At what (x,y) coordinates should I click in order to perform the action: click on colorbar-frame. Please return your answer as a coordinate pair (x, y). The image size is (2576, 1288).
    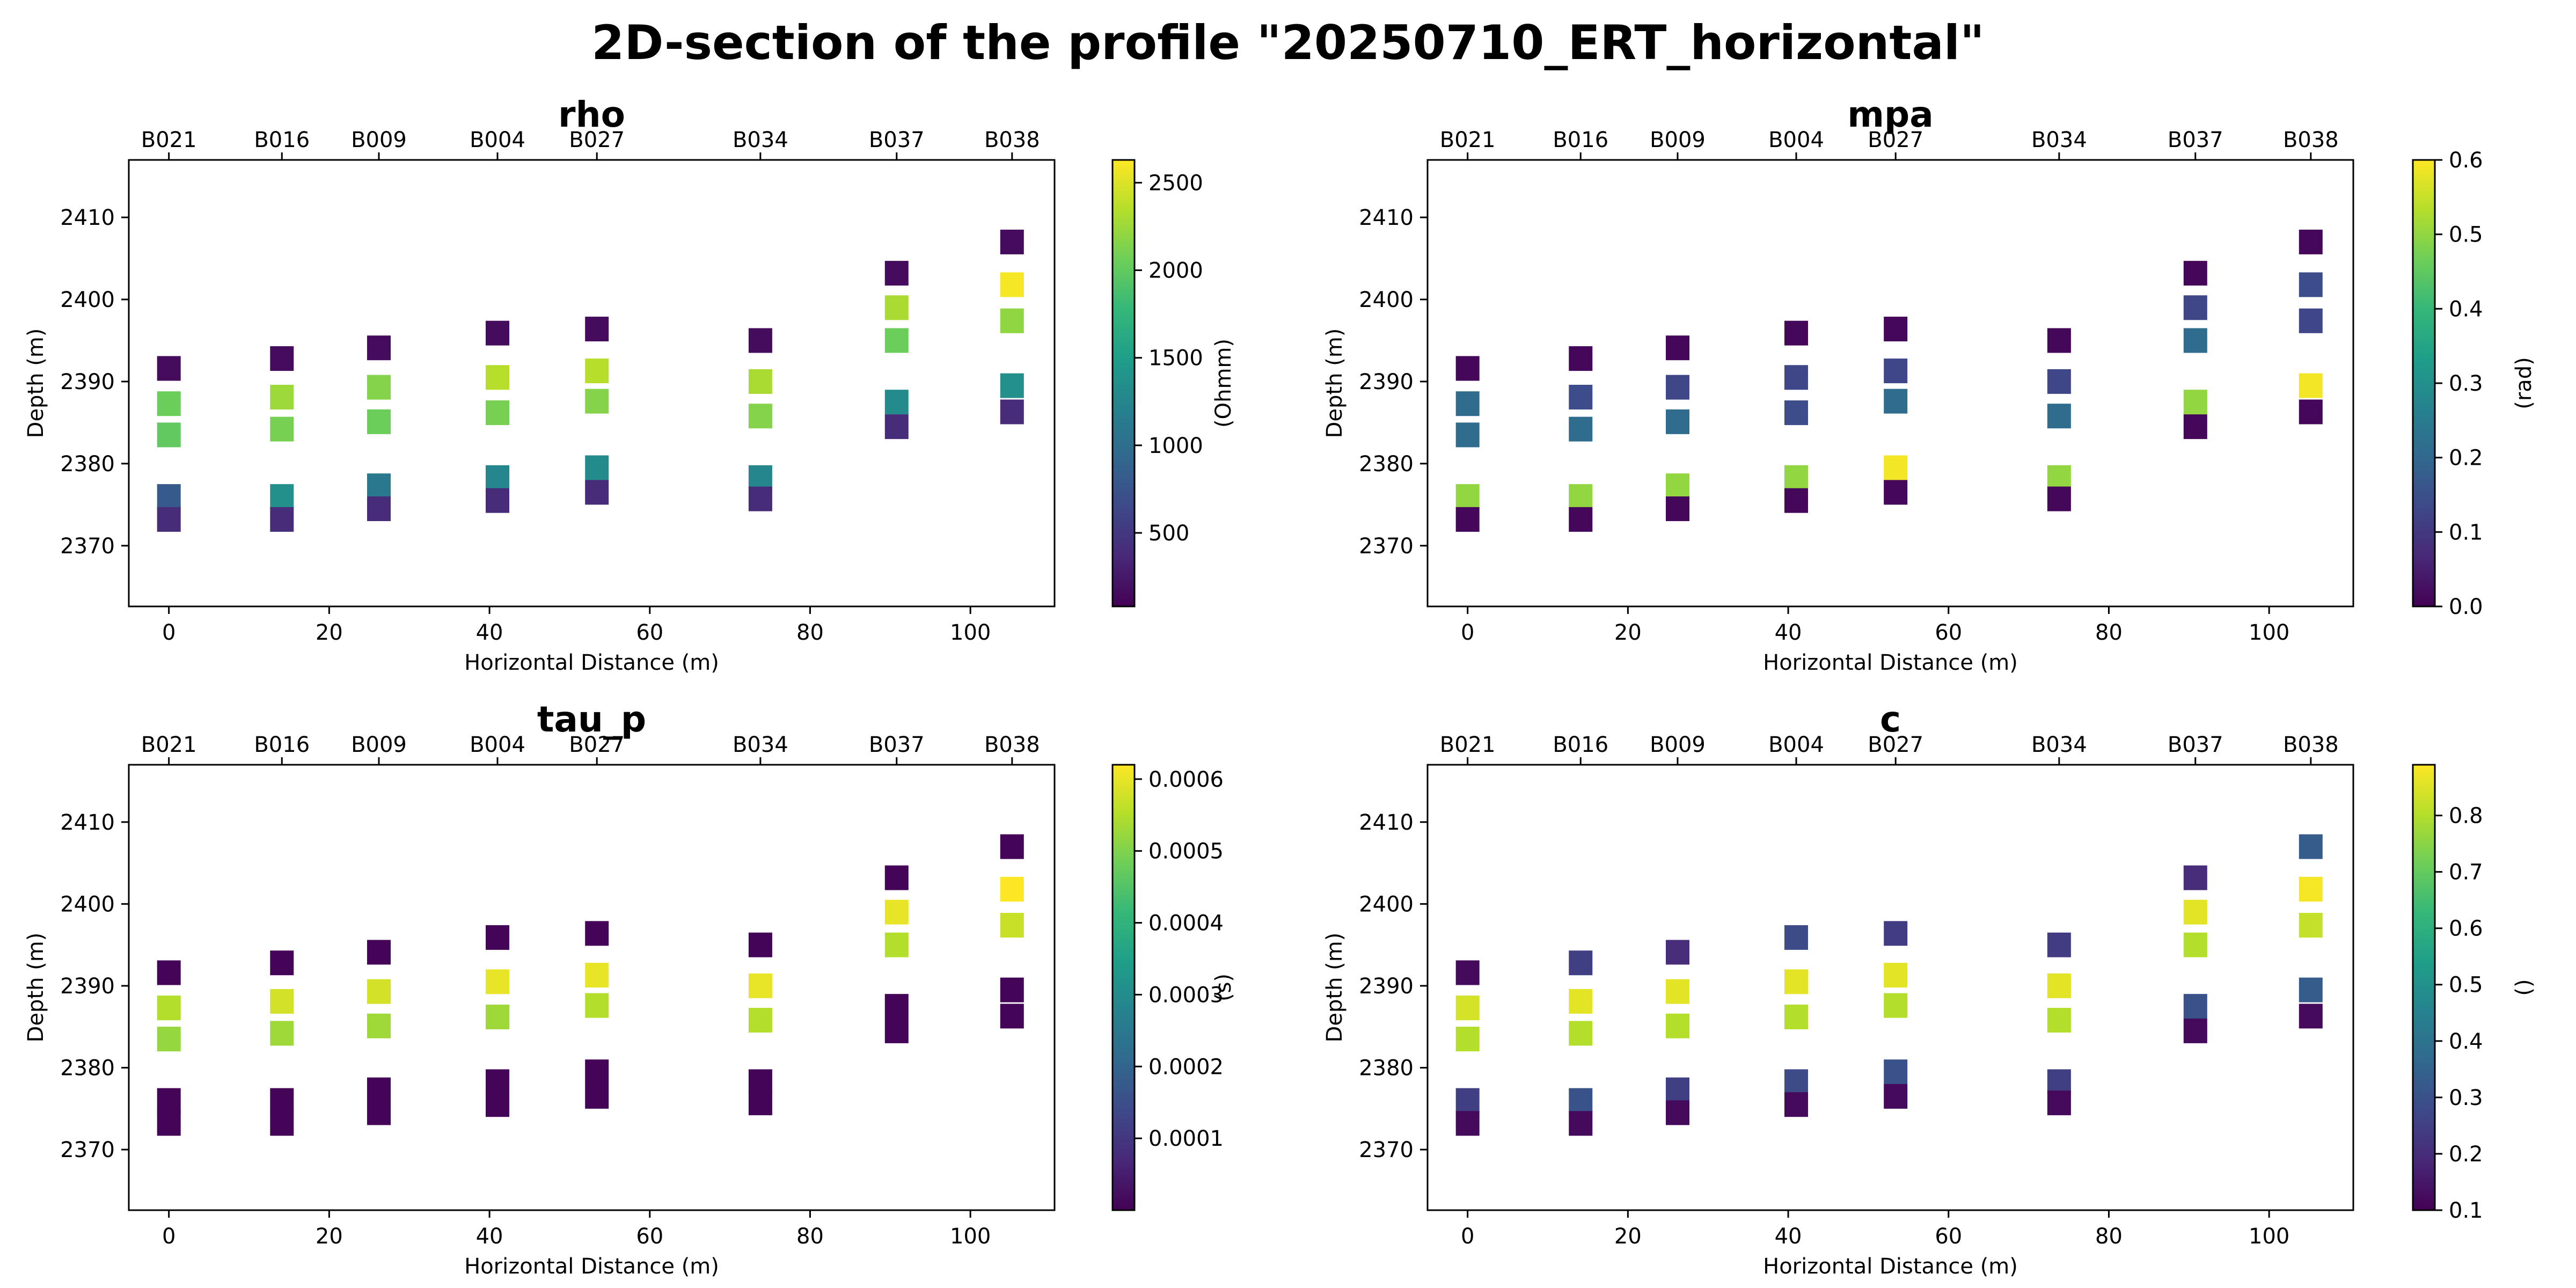
    Looking at the image, I should click on (1123, 987).